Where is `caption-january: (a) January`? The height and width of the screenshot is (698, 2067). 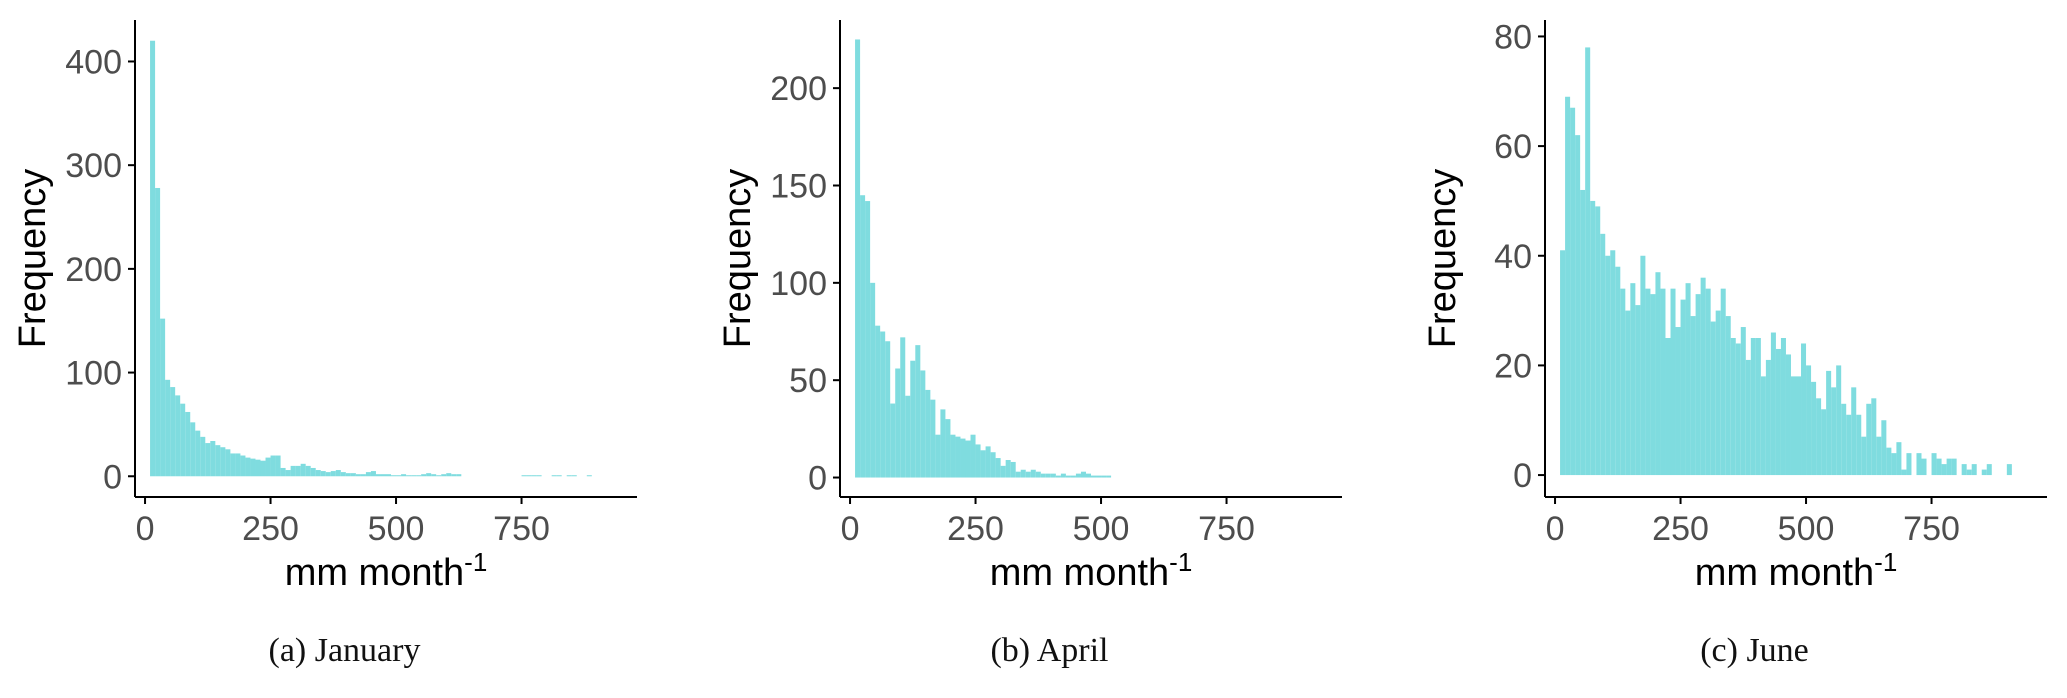 caption-january: (a) January is located at coordinates (344, 650).